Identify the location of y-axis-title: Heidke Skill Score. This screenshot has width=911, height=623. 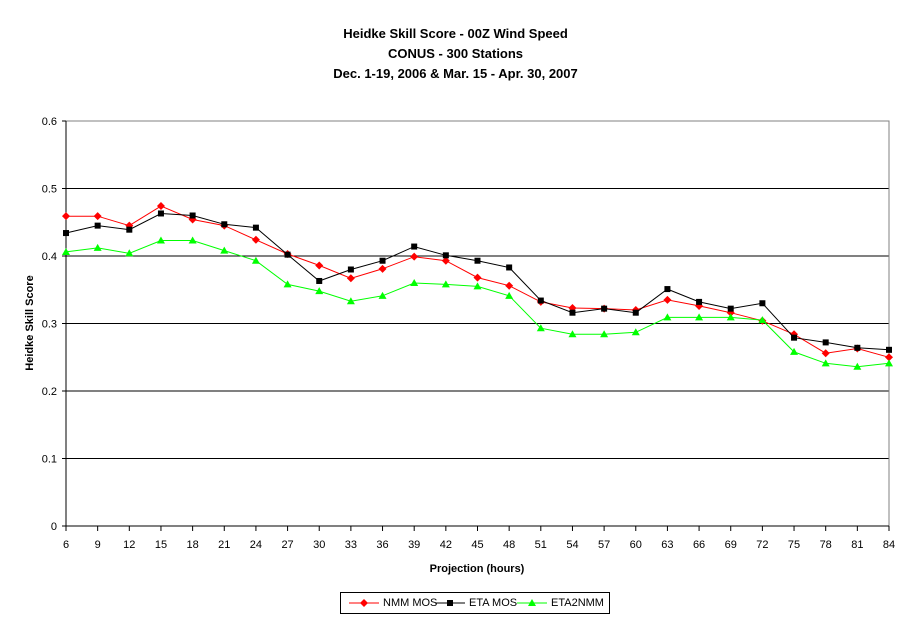
(30, 322).